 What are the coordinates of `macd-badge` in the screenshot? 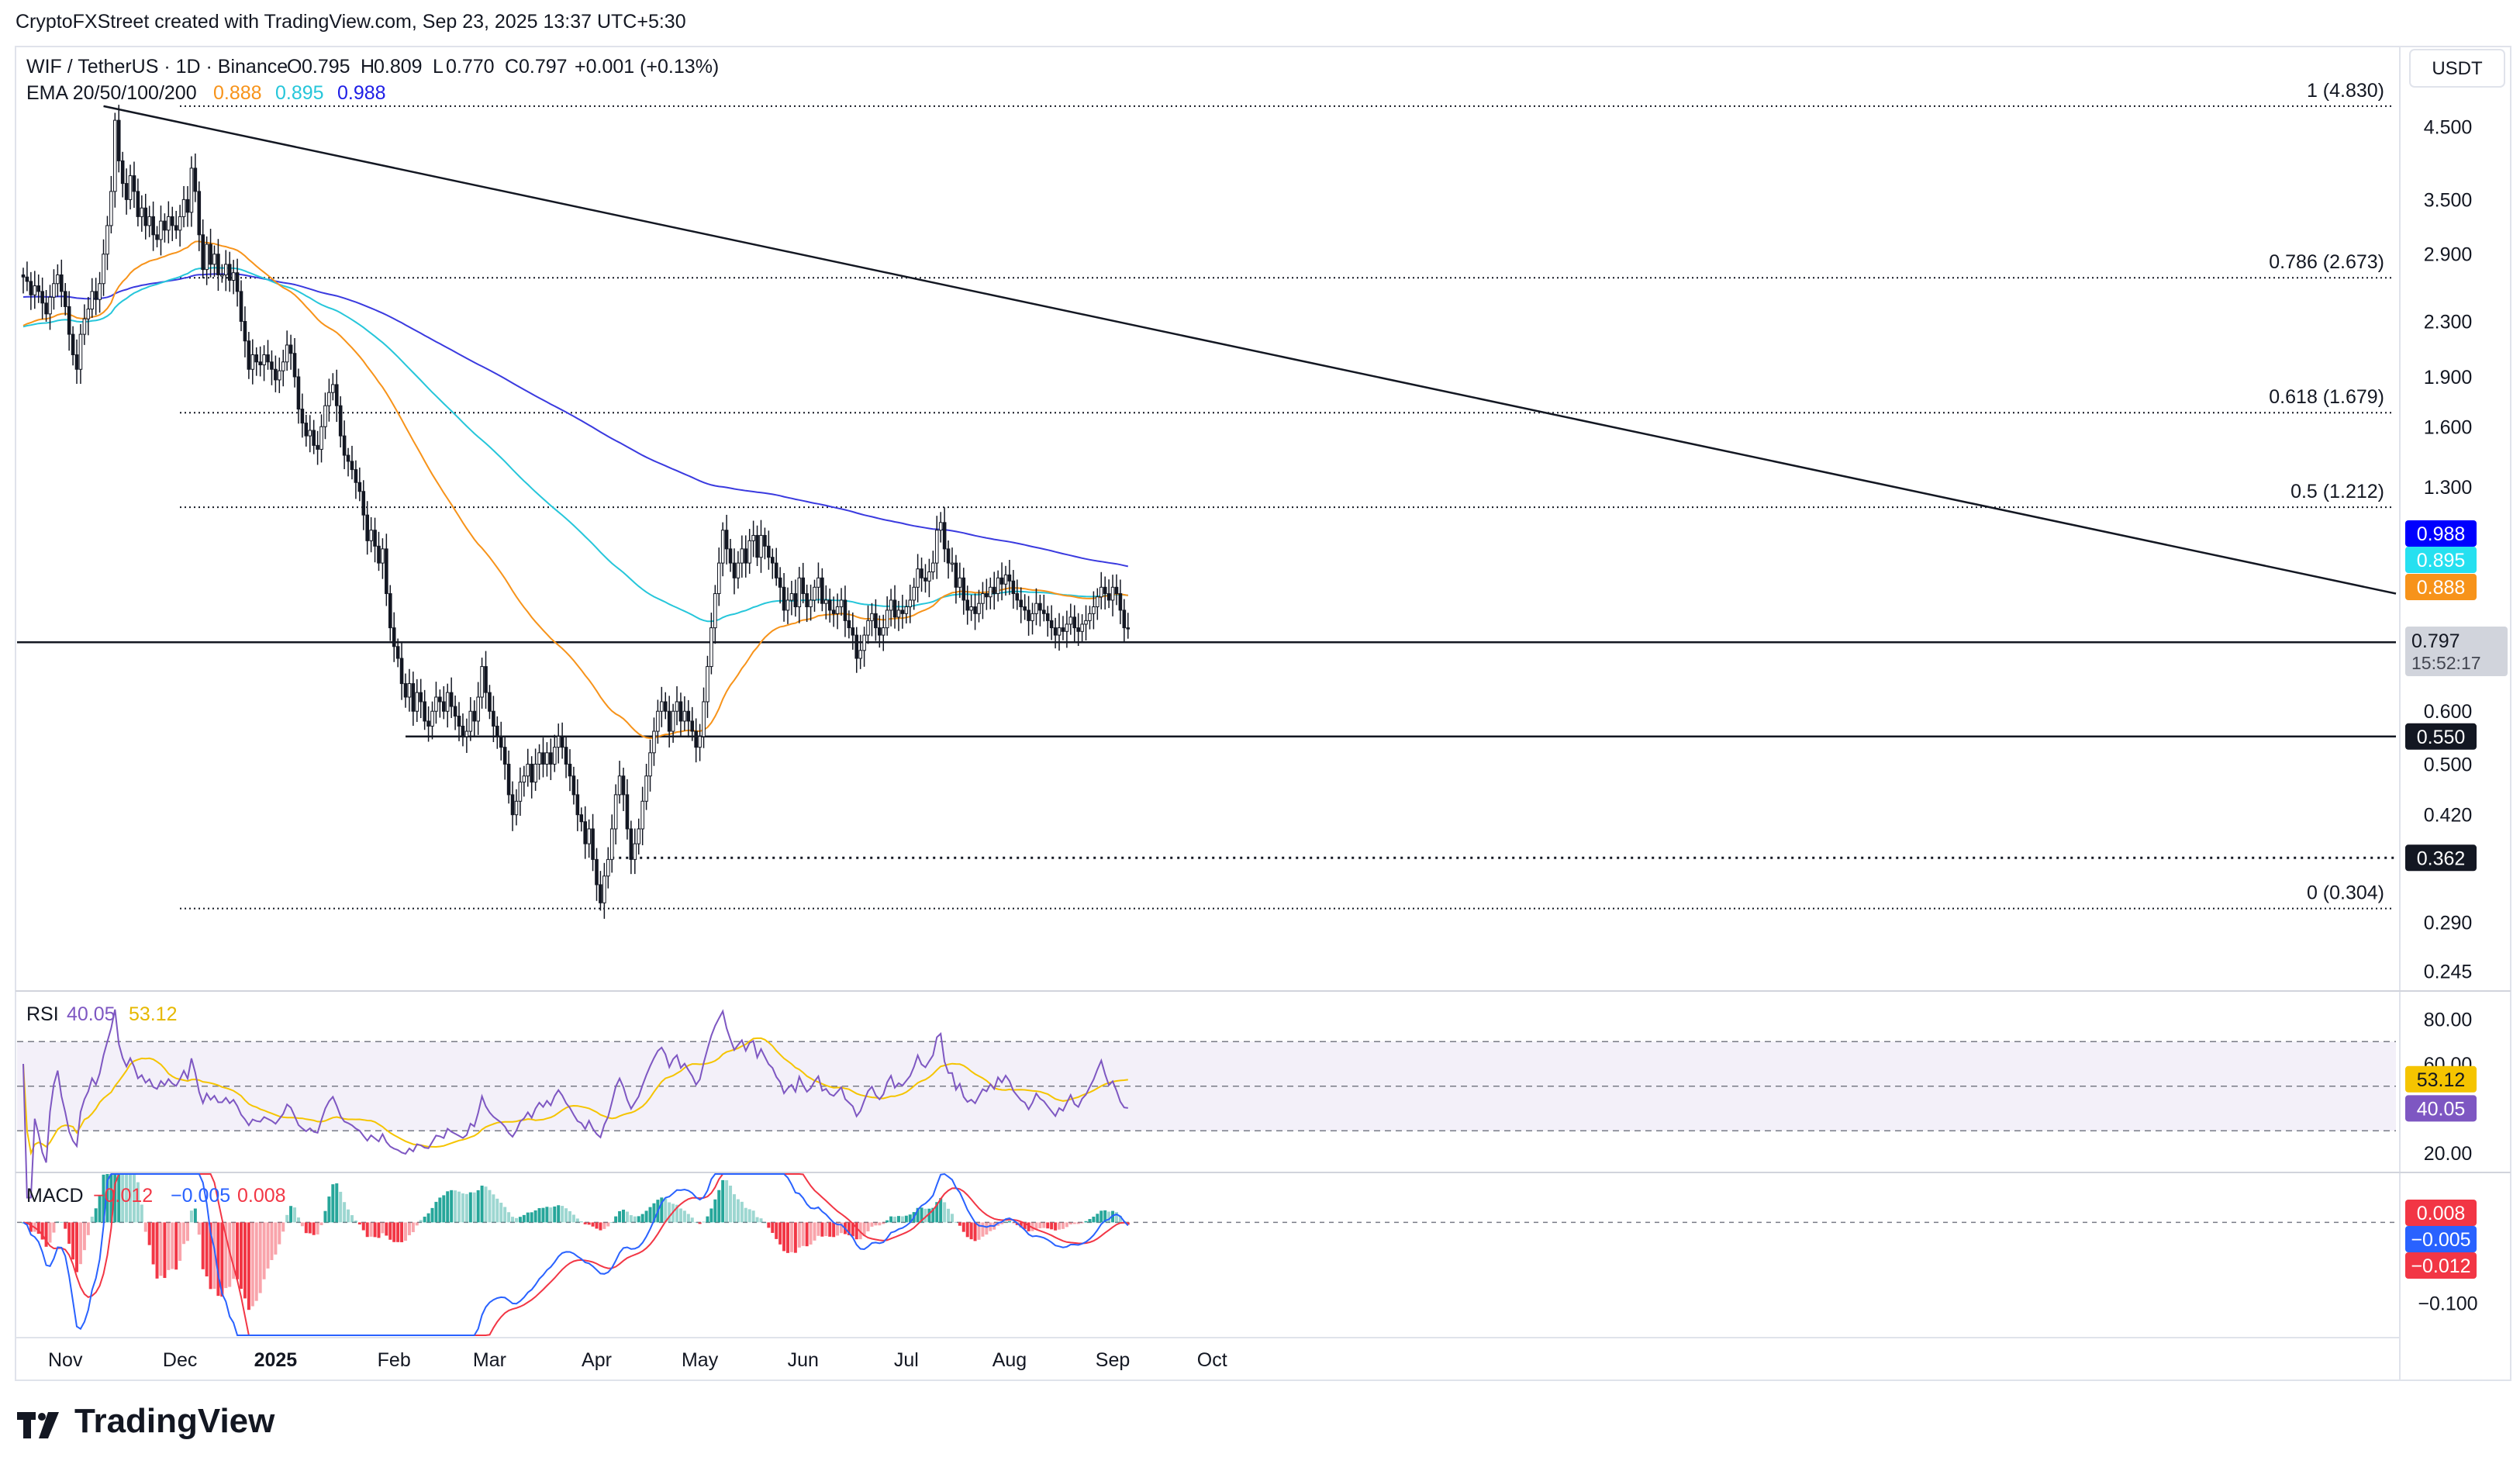 It's located at (2441, 1265).